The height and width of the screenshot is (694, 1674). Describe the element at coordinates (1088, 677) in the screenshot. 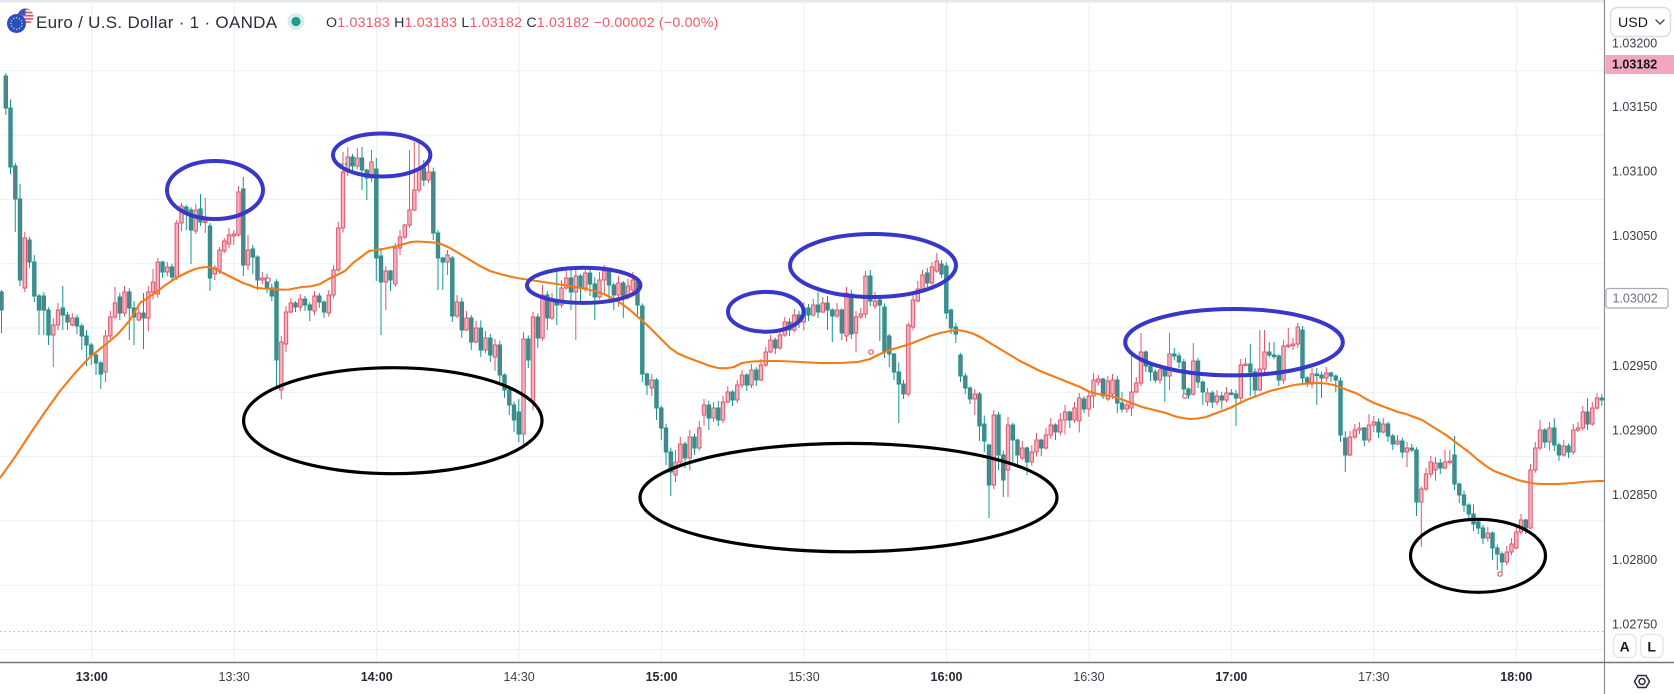

I see `svg-text: 16:30` at that location.